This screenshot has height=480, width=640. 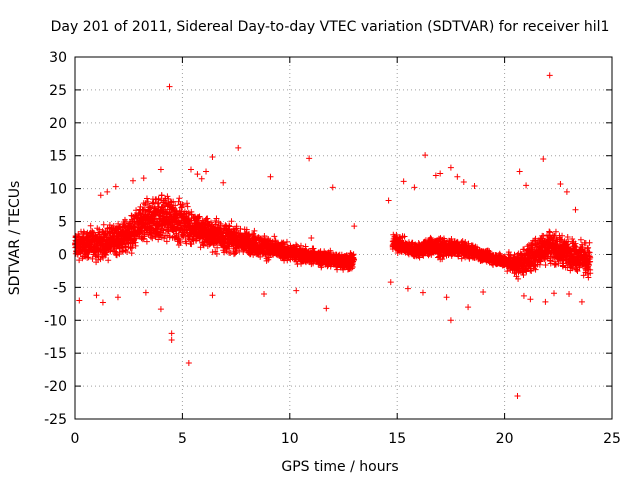 I want to click on y-tick-label: 0, so click(x=62, y=255).